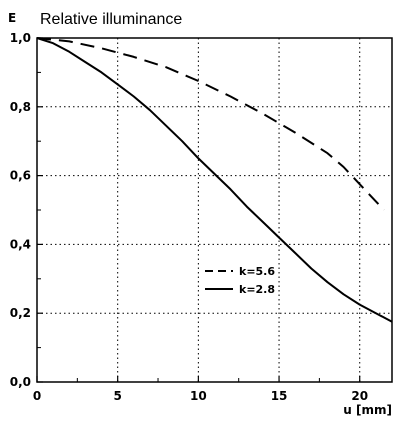 Image resolution: width=397 pixels, height=423 pixels. What do you see at coordinates (118, 396) in the screenshot?
I see `x-tick-label: 5` at bounding box center [118, 396].